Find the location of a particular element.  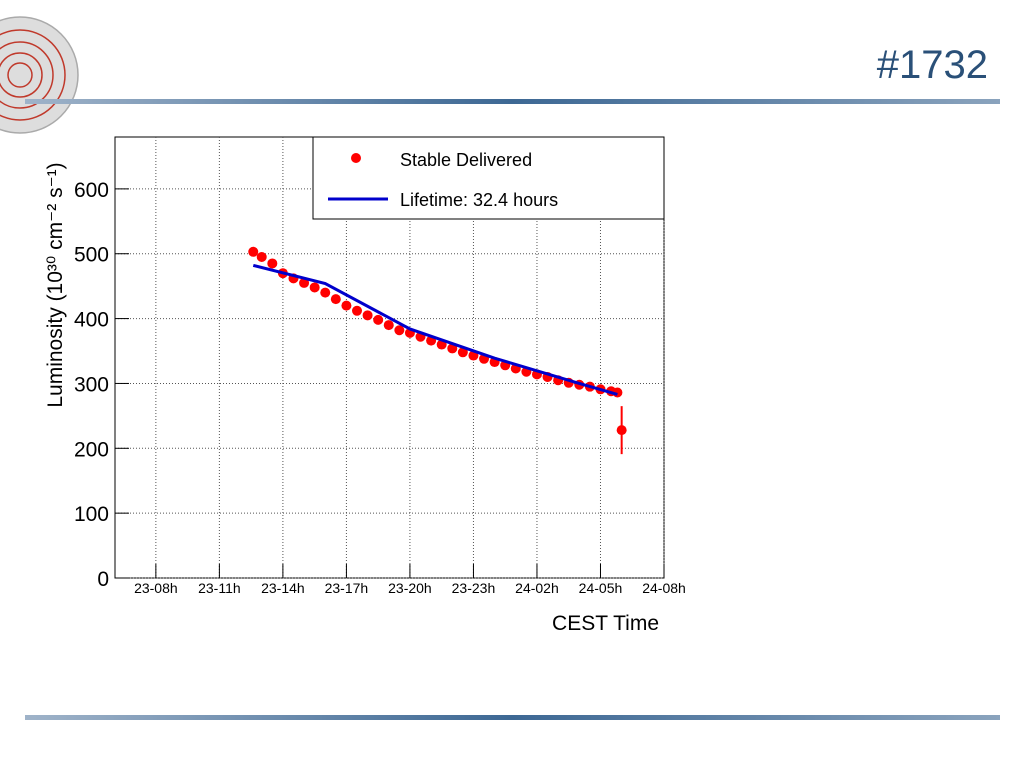

slide-title: #1732 is located at coordinates (932, 65).